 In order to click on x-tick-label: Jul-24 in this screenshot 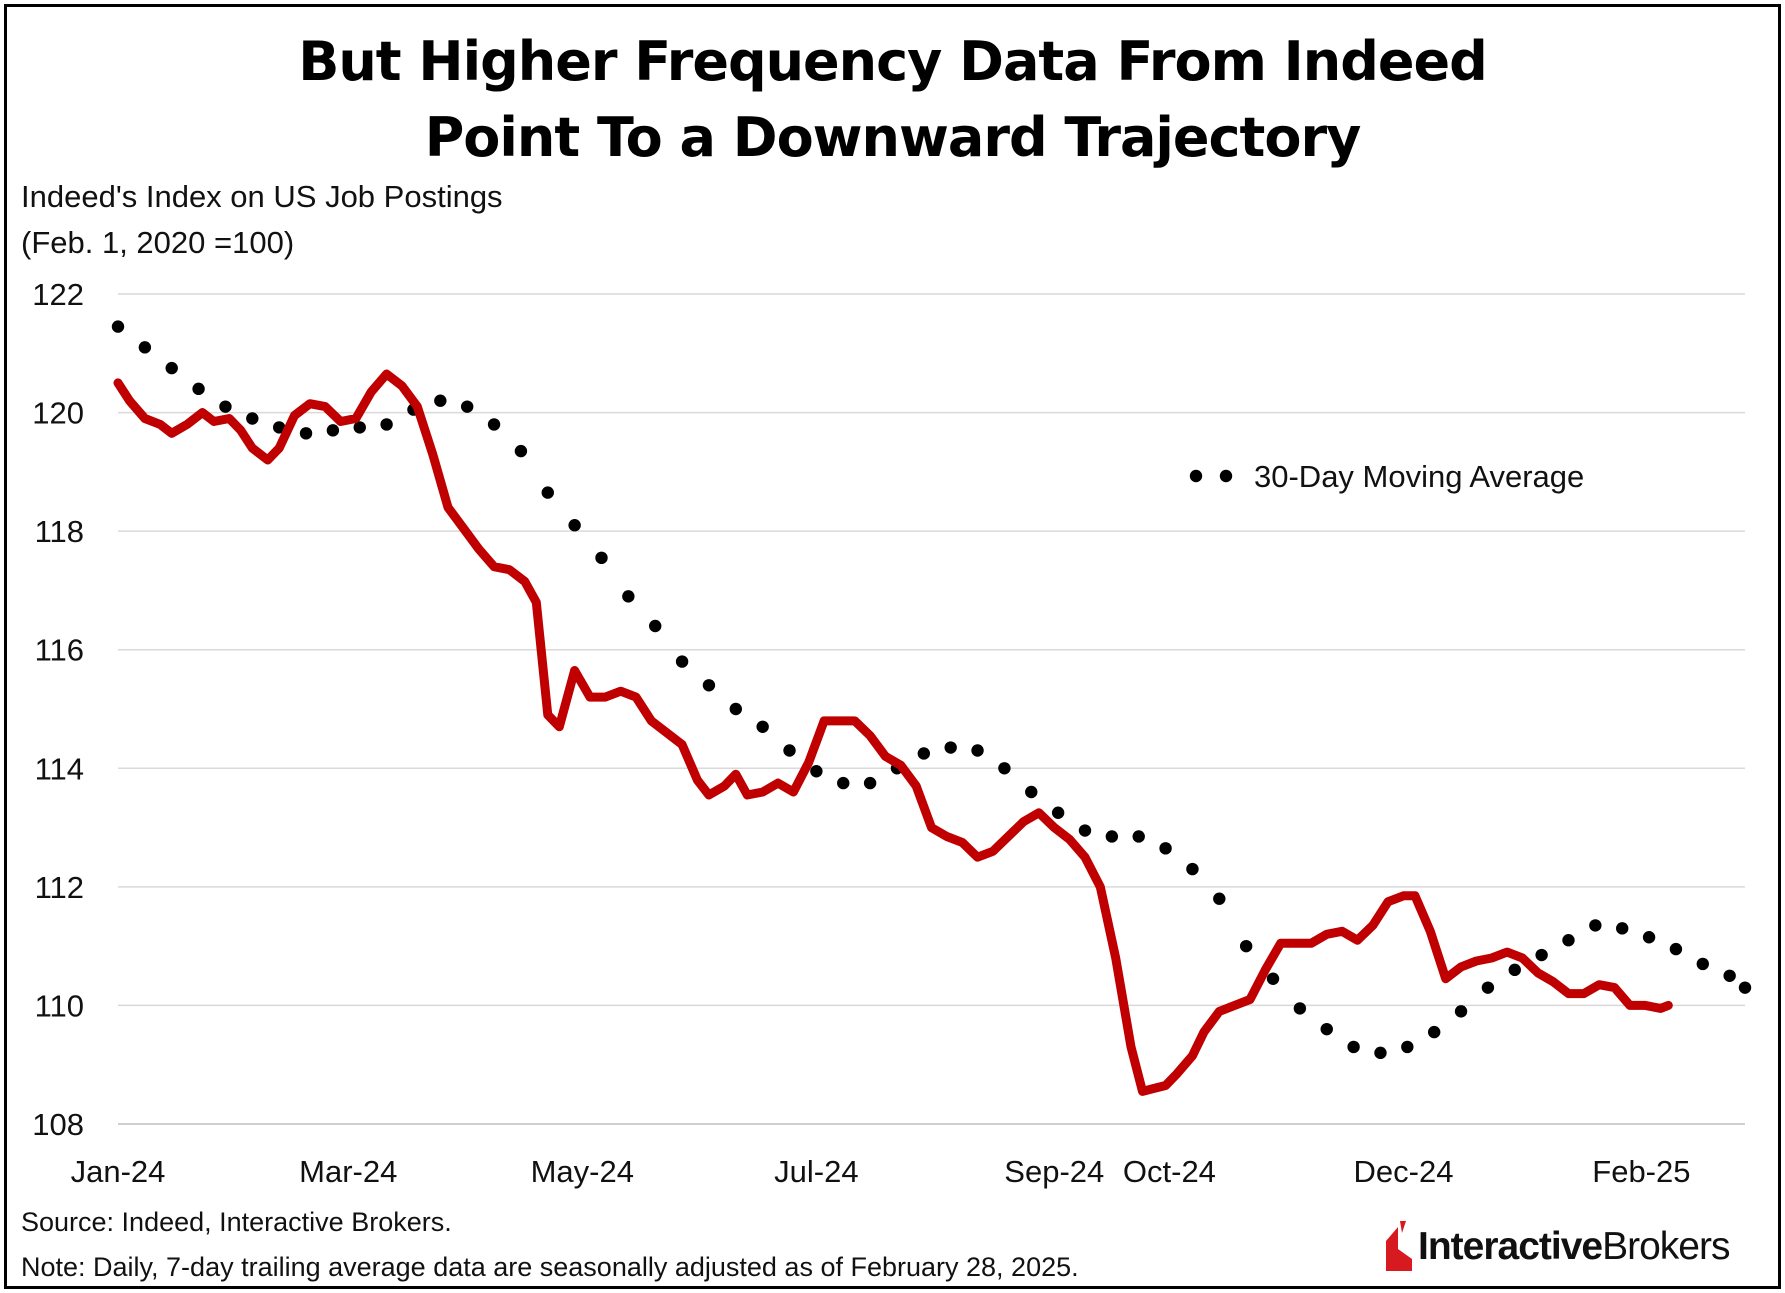, I will do `click(816, 1171)`.